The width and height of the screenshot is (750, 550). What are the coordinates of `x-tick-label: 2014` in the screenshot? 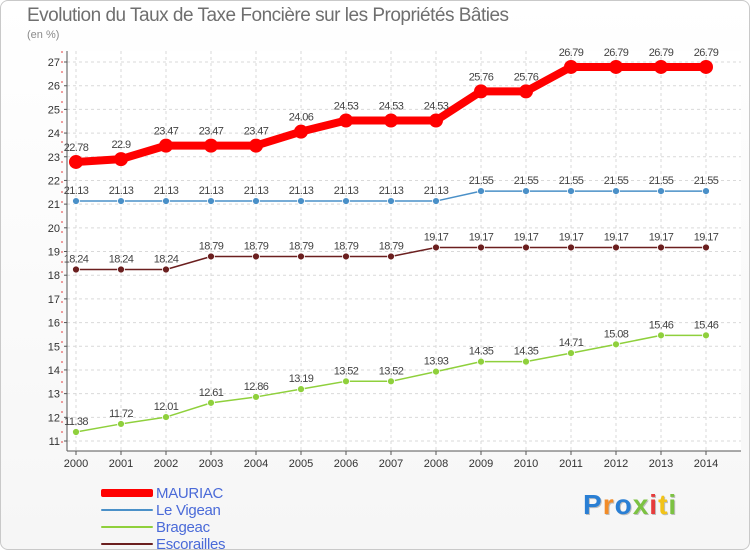 It's located at (706, 464).